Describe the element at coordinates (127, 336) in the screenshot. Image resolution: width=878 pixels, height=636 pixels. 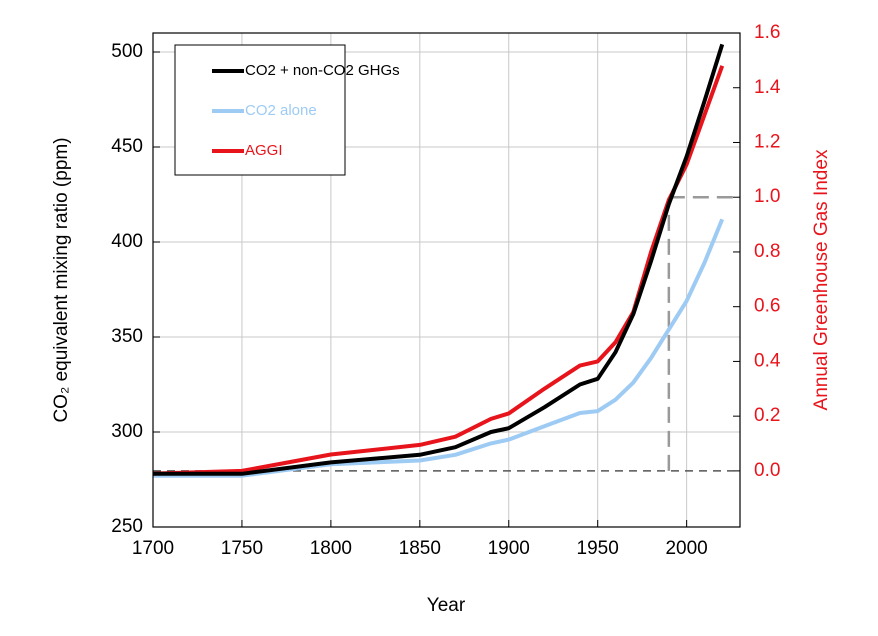
I see `y-tick-label: 350` at that location.